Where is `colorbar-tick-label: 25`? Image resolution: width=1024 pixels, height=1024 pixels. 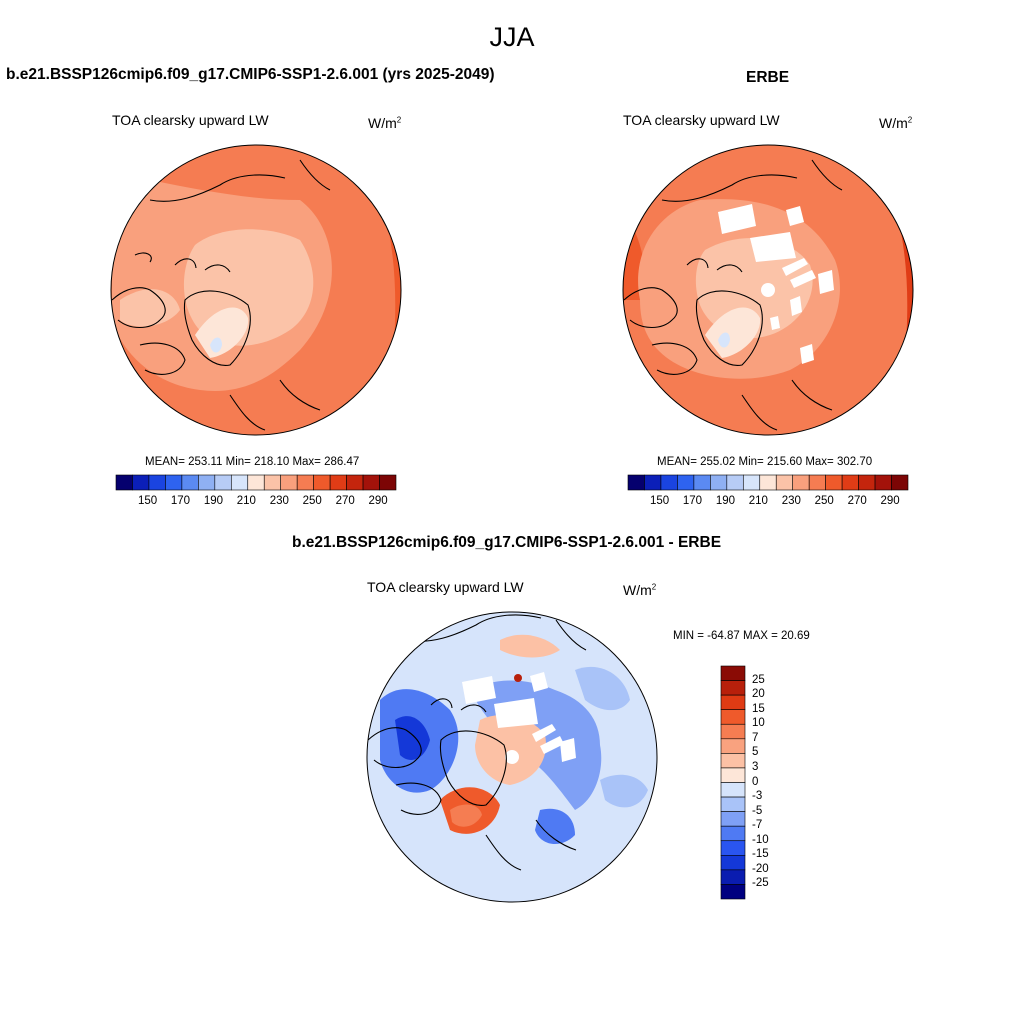 colorbar-tick-label: 25 is located at coordinates (758, 679).